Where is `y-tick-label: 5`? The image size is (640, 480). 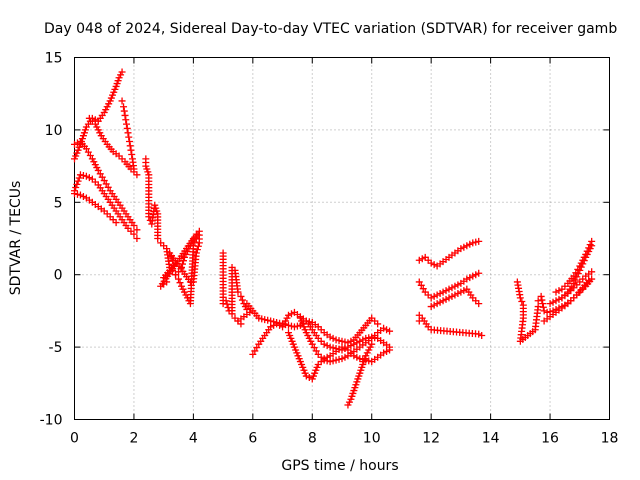 y-tick-label: 5 is located at coordinates (58, 203).